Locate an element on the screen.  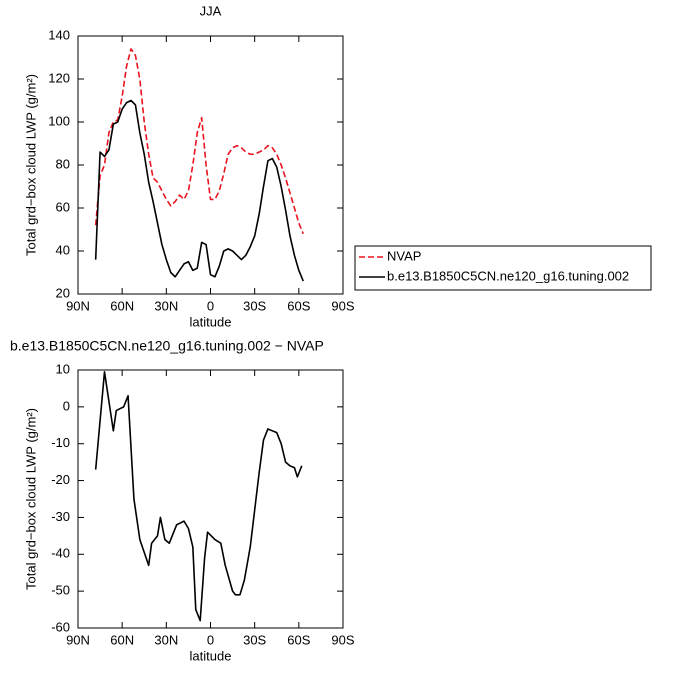
legend-label: b.e13.B1850C5CN.ne120_g16.tuning.002 is located at coordinates (508, 275).